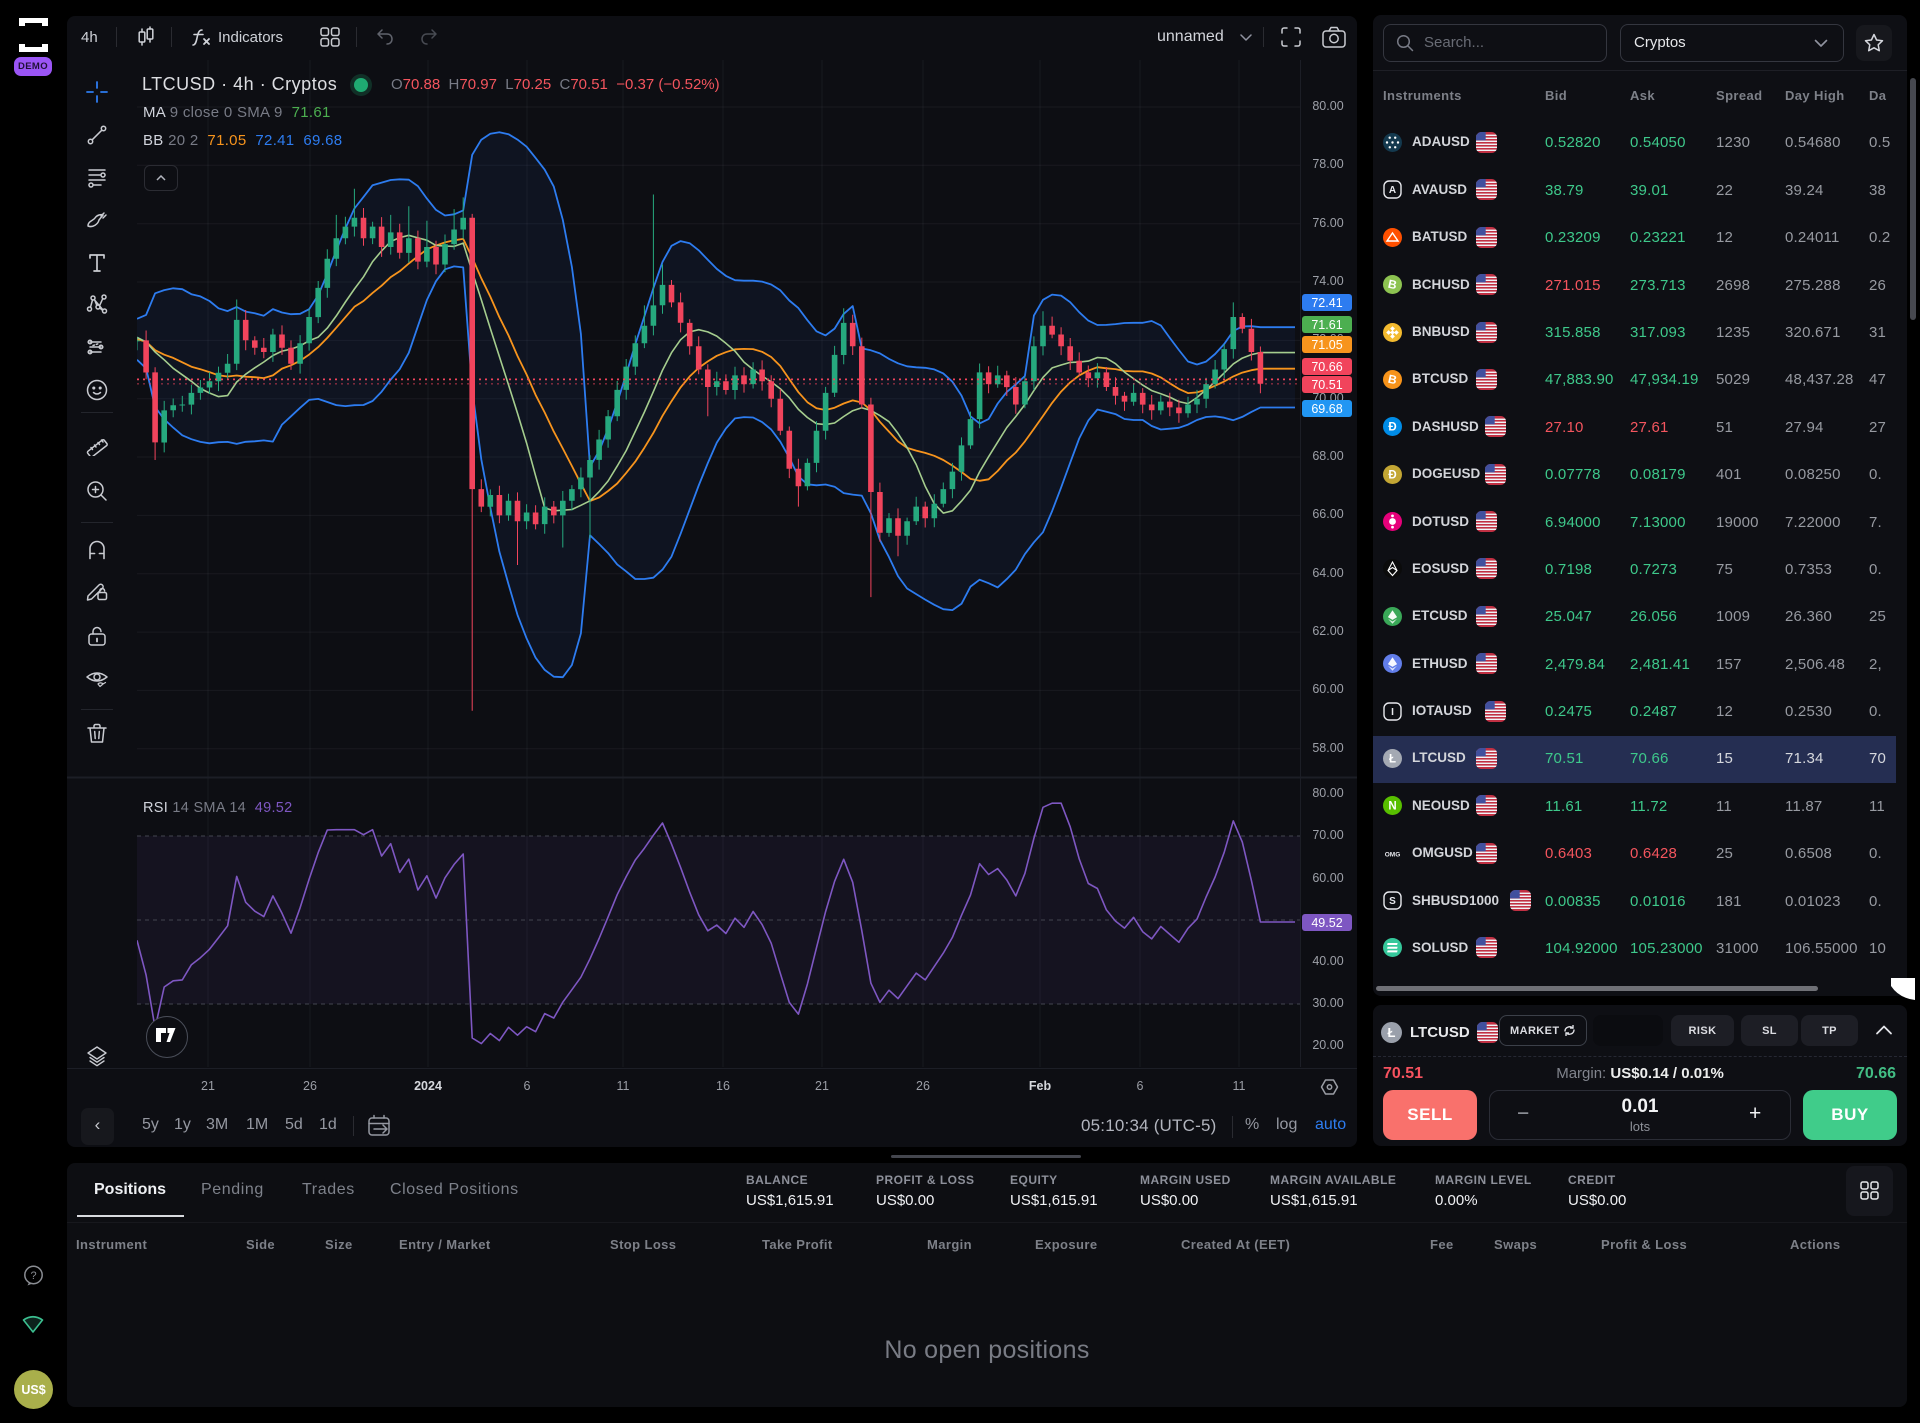  What do you see at coordinates (1392, 807) in the screenshot?
I see `svg-text: N` at bounding box center [1392, 807].